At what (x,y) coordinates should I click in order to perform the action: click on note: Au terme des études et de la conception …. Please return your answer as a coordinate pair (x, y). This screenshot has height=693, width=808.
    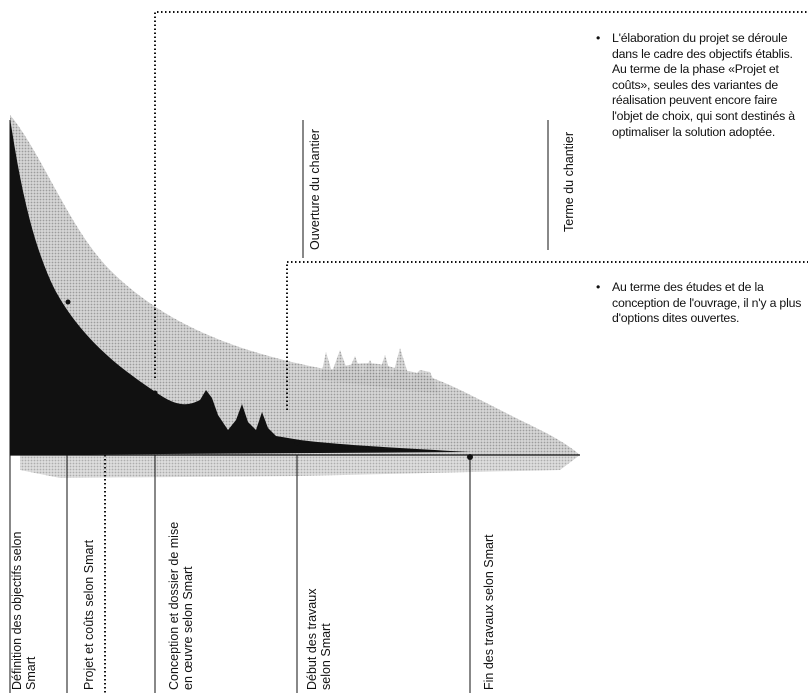
    Looking at the image, I should click on (700, 303).